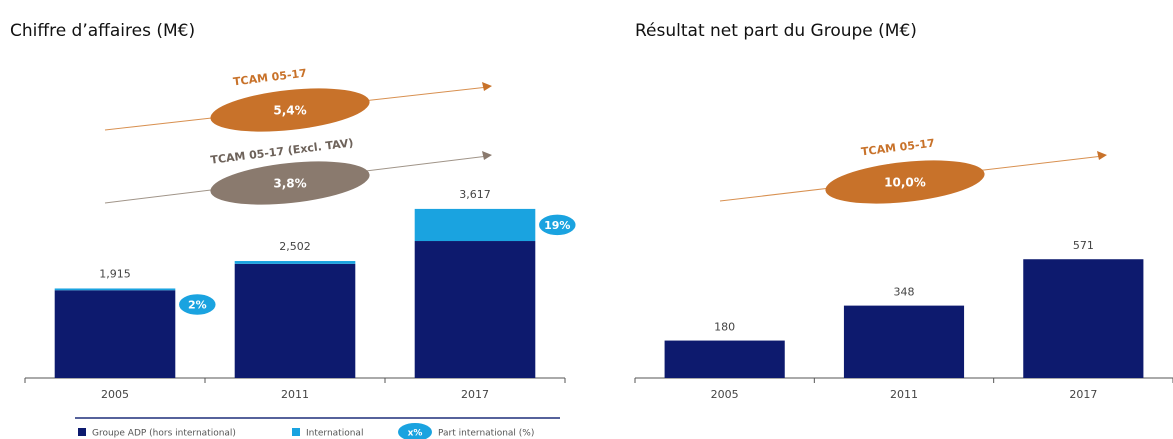 The image size is (1173, 439). What do you see at coordinates (904, 292) in the screenshot?
I see `value-label: 348` at bounding box center [904, 292].